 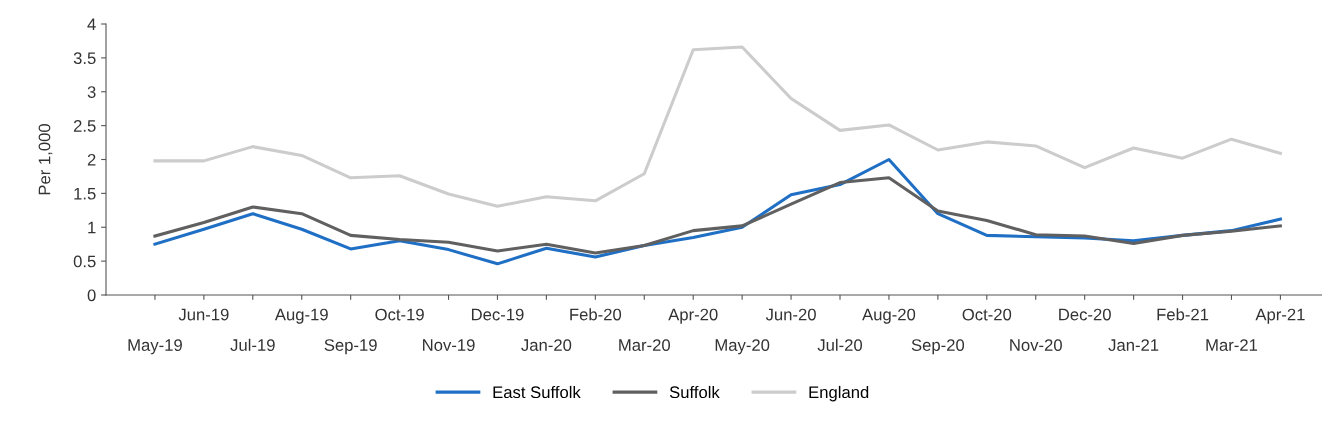 What do you see at coordinates (742, 347) in the screenshot?
I see `x-tick-label: May-20` at bounding box center [742, 347].